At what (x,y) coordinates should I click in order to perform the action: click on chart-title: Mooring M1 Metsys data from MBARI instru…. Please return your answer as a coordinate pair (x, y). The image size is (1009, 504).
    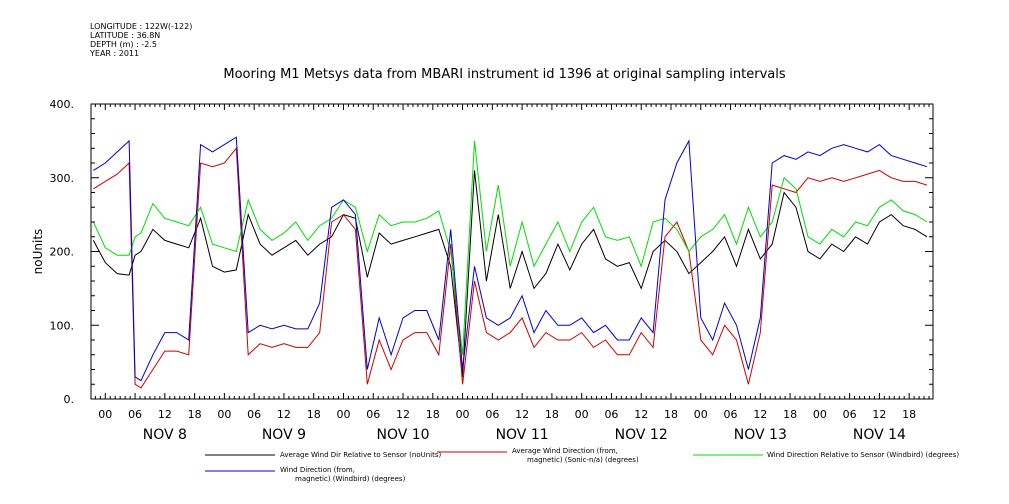
    Looking at the image, I should click on (504, 74).